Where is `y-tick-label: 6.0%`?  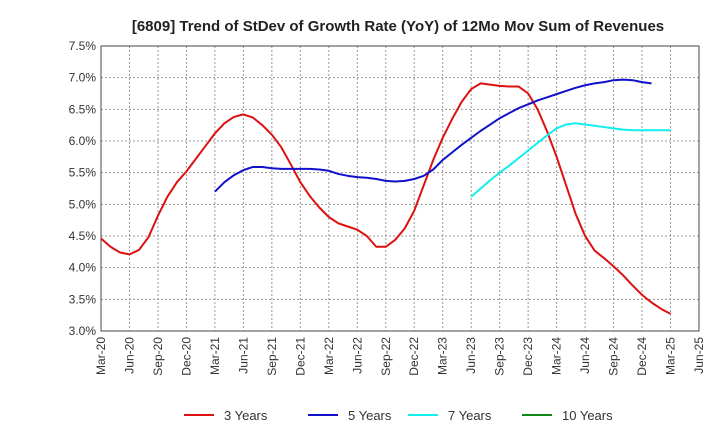
y-tick-label: 6.0% is located at coordinates (83, 141).